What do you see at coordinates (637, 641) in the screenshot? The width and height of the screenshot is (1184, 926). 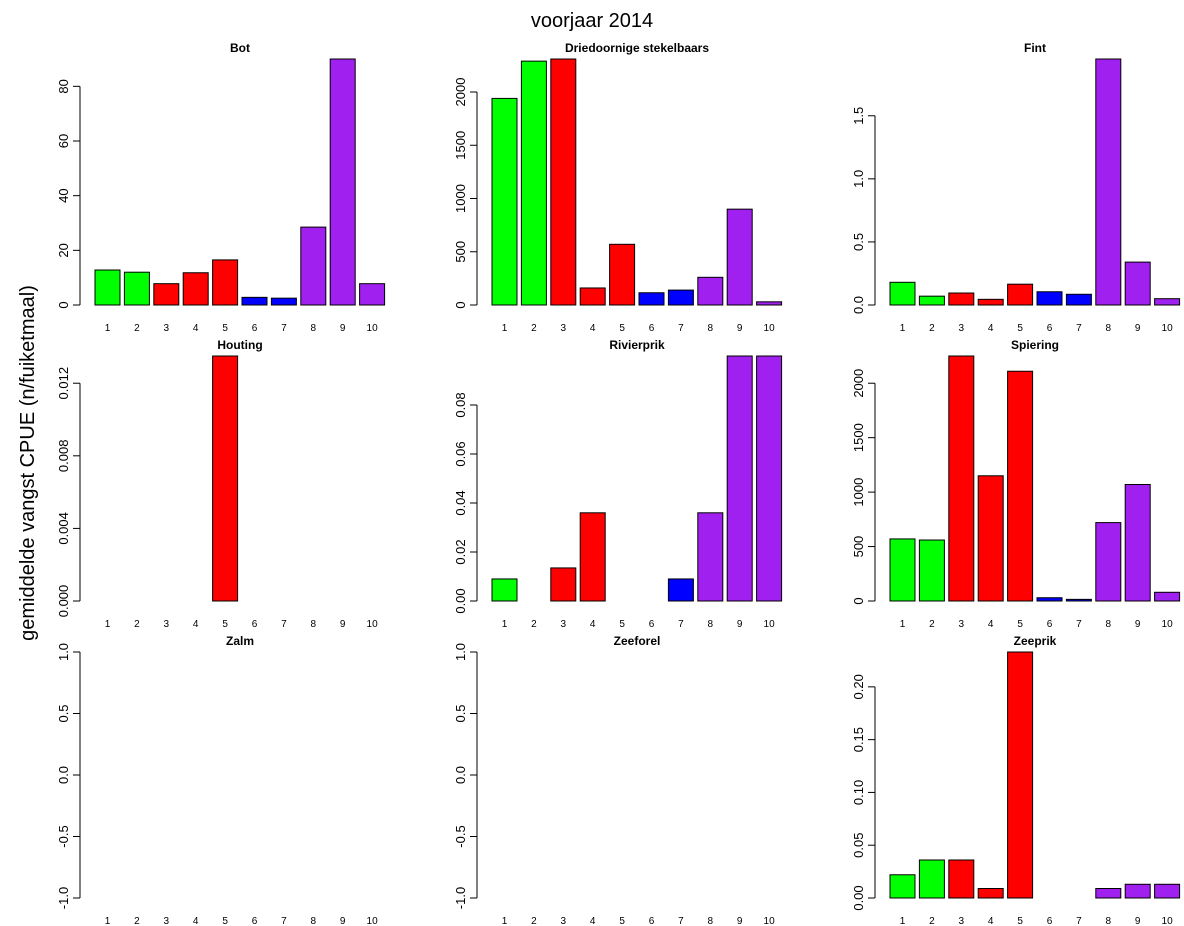 I see `panel-title: Zeeforel` at bounding box center [637, 641].